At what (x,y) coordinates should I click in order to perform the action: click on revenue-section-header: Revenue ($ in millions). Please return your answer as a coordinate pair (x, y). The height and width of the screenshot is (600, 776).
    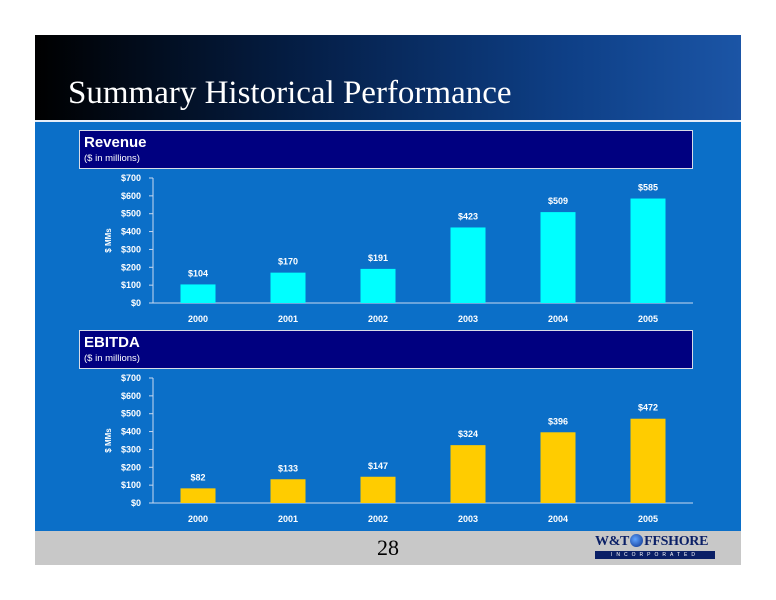
    Looking at the image, I should click on (386, 149).